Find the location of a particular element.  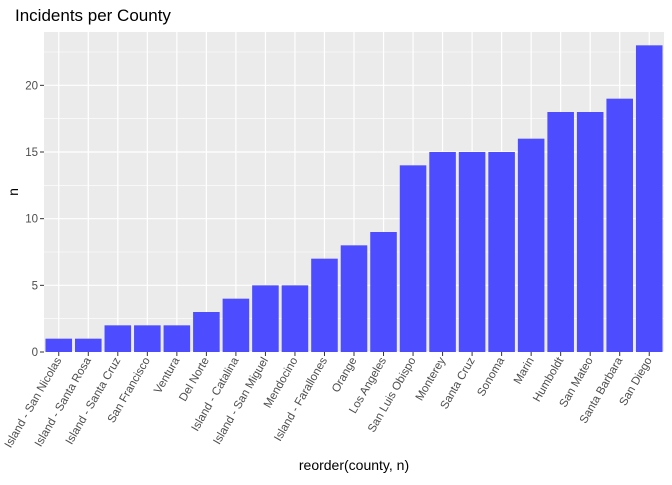

y-tick-label: 15 is located at coordinates (31, 153).